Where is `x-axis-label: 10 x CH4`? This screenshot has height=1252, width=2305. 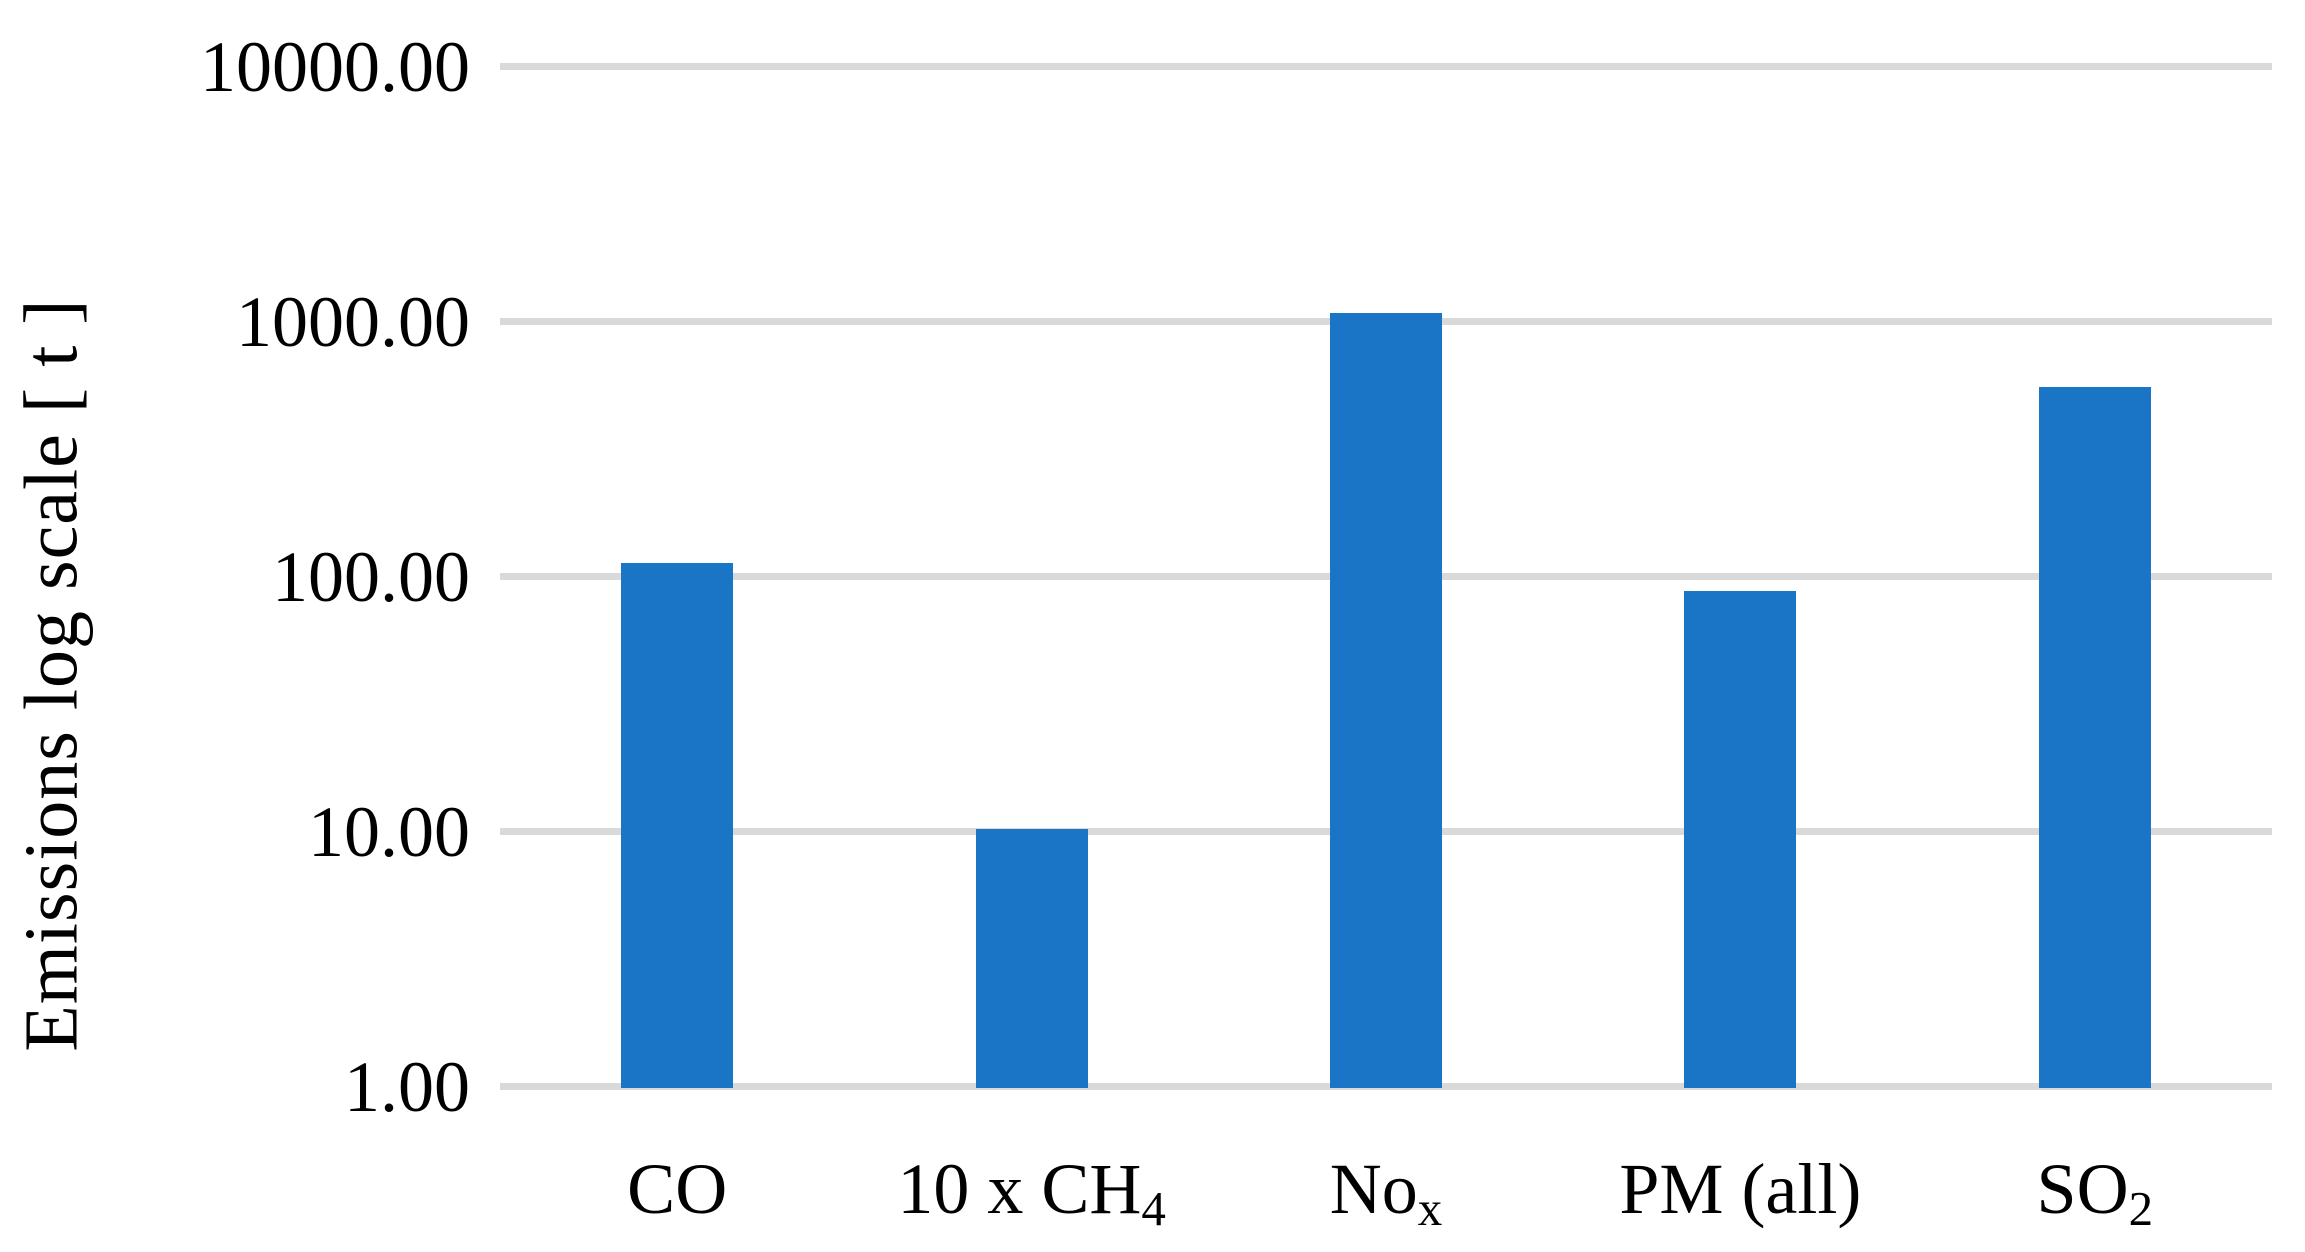 x-axis-label: 10 x CH4 is located at coordinates (1032, 1191).